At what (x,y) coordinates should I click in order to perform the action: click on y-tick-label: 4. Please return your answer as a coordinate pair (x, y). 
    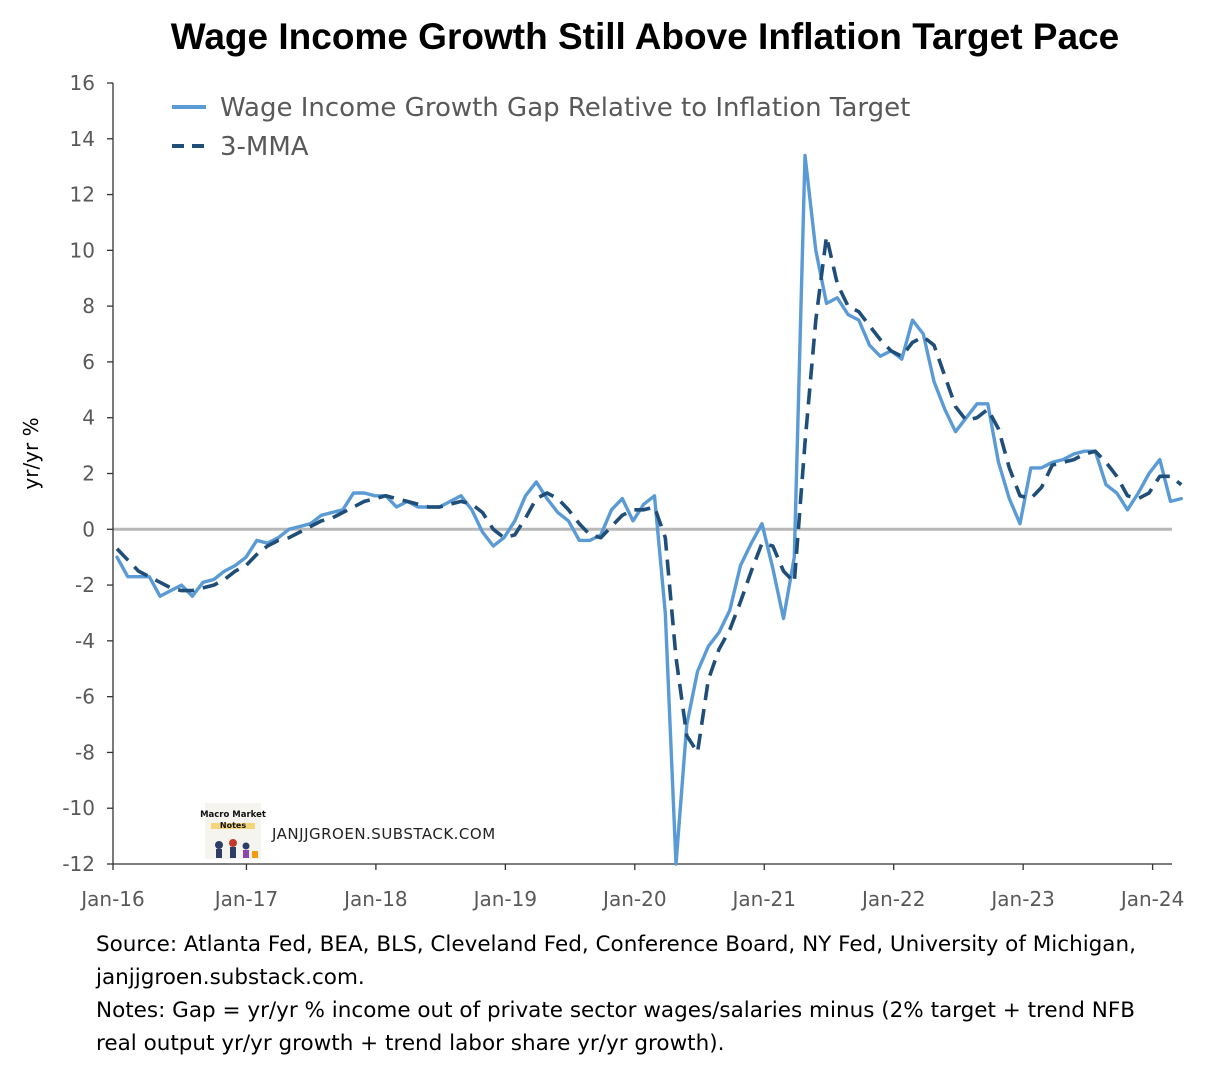
    Looking at the image, I should click on (88, 418).